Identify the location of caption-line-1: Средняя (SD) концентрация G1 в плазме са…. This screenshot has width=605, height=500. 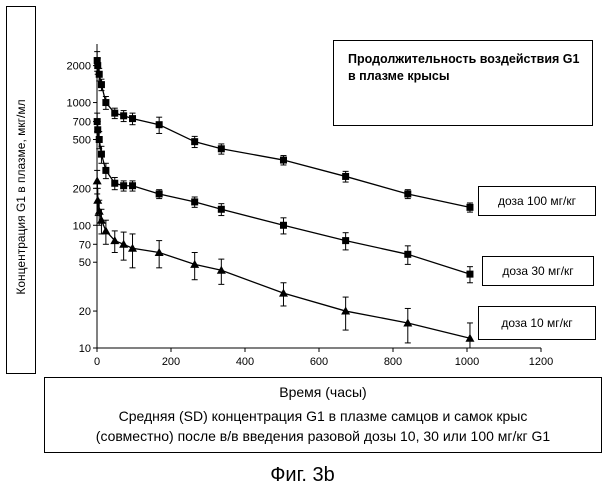
(323, 416).